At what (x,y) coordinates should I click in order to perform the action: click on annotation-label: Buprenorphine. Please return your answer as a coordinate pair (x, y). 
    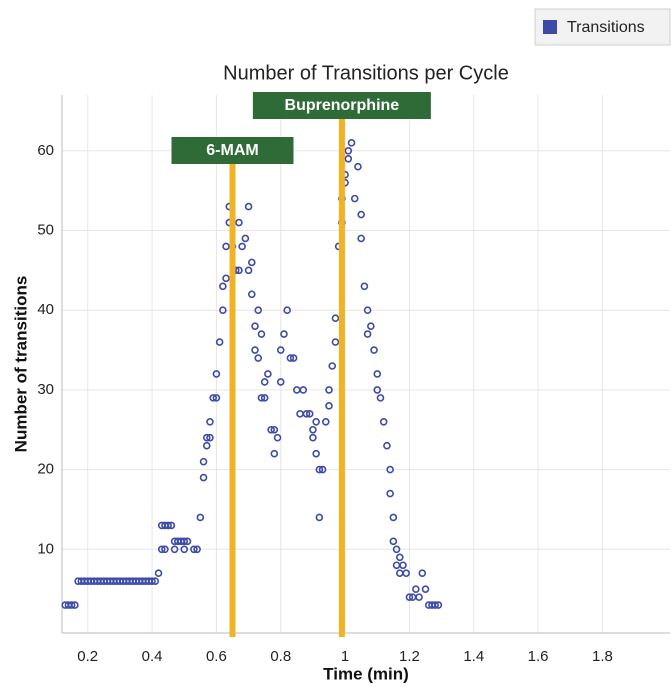
    Looking at the image, I should click on (342, 105).